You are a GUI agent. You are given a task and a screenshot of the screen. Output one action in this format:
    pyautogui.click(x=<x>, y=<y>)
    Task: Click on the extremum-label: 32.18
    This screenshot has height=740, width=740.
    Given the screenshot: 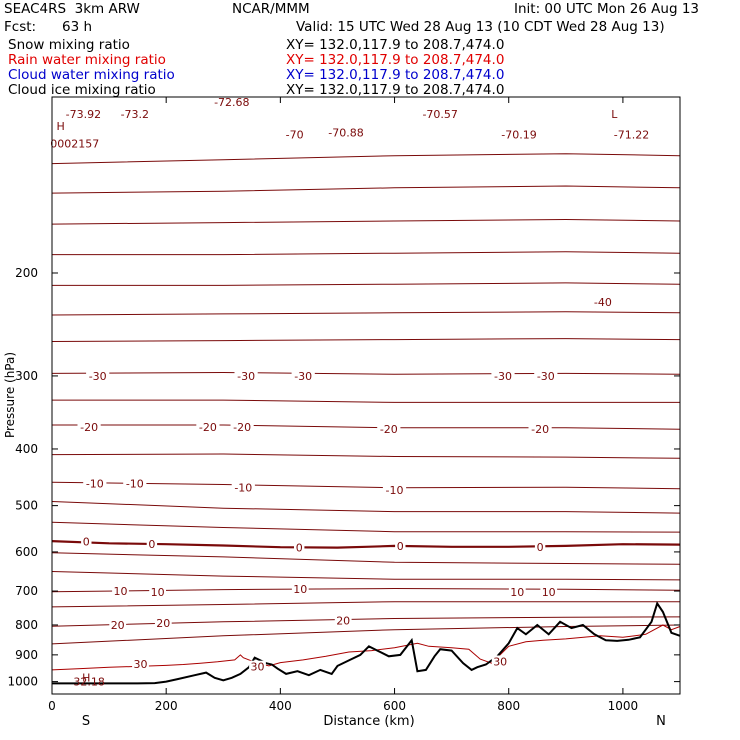 What is the action you would take?
    pyautogui.click(x=89, y=682)
    